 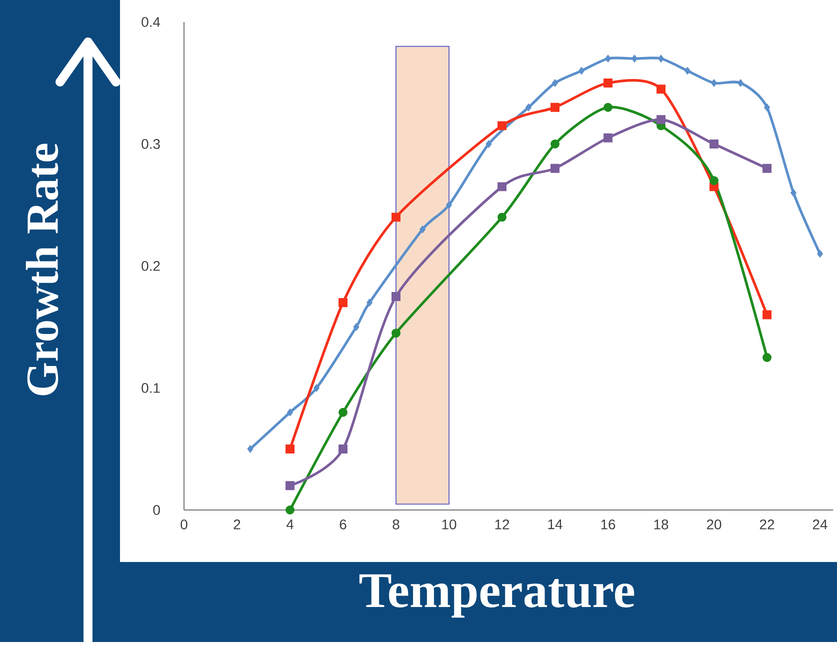 What do you see at coordinates (343, 524) in the screenshot?
I see `x-tick-label: 6` at bounding box center [343, 524].